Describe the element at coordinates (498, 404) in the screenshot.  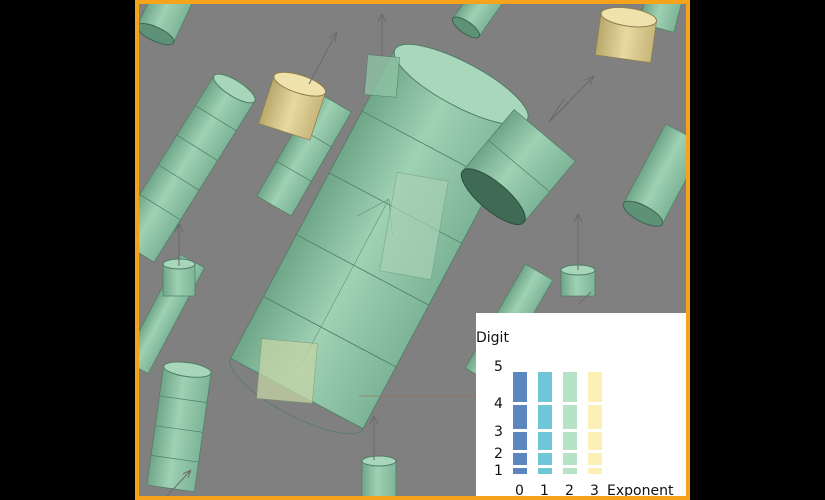
I see `legend-digit-label-4: 4` at that location.